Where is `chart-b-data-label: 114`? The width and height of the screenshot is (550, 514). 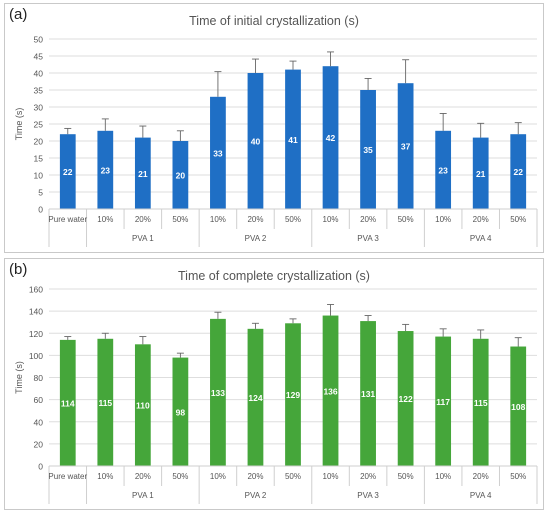
chart-b-data-label: 114 is located at coordinates (68, 403).